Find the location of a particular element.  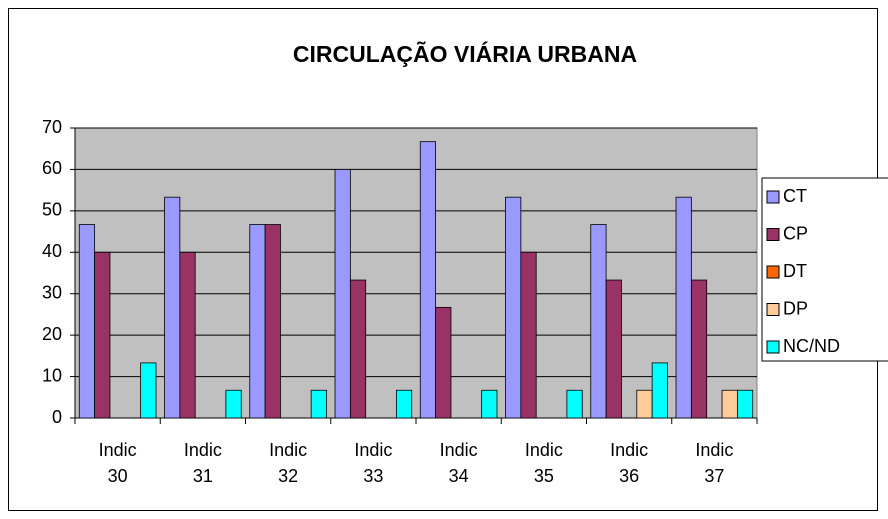

x-tick-label: Indic 32 is located at coordinates (288, 463).